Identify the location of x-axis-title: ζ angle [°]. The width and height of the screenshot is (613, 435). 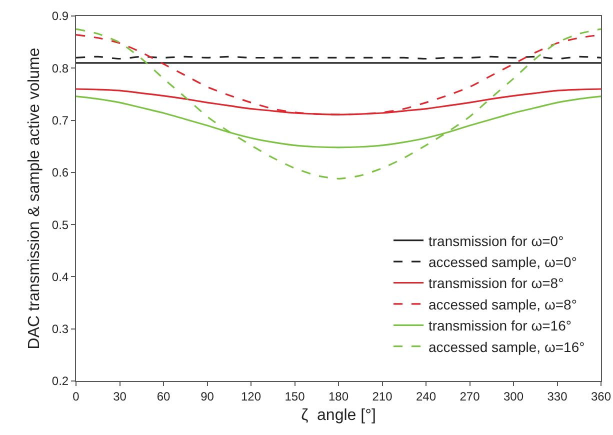
(338, 415).